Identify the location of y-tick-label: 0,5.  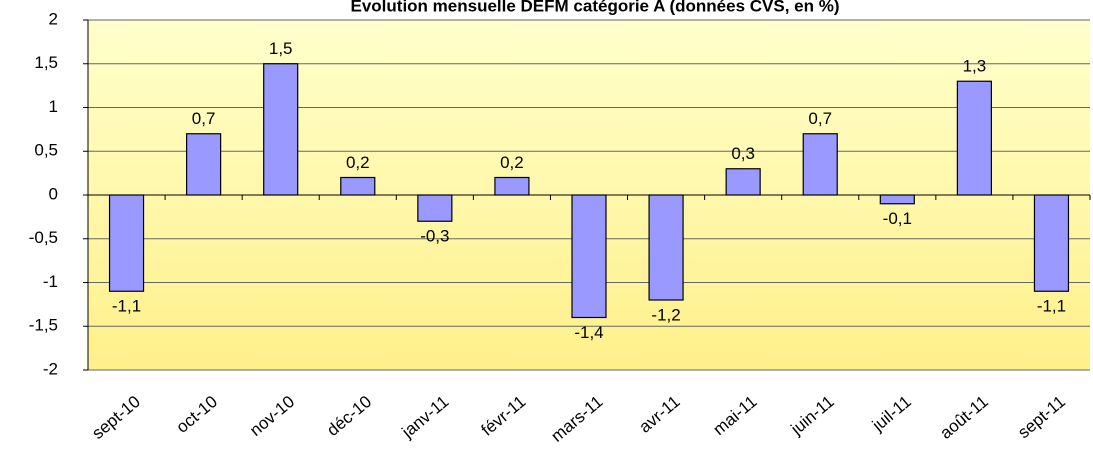
(46, 150).